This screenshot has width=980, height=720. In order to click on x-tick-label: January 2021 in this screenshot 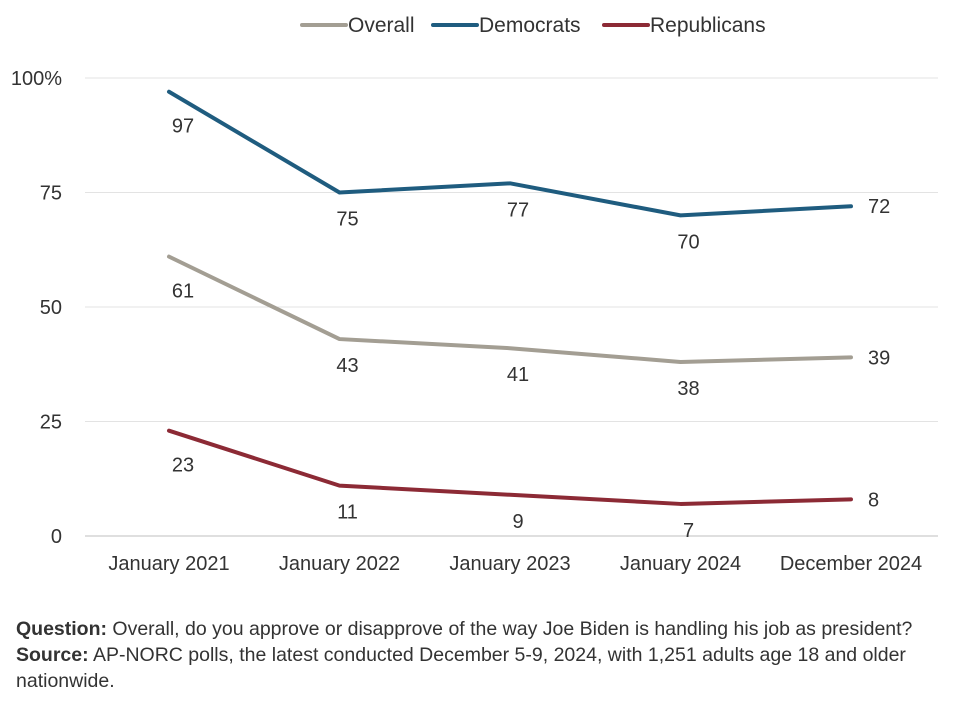, I will do `click(168, 564)`.